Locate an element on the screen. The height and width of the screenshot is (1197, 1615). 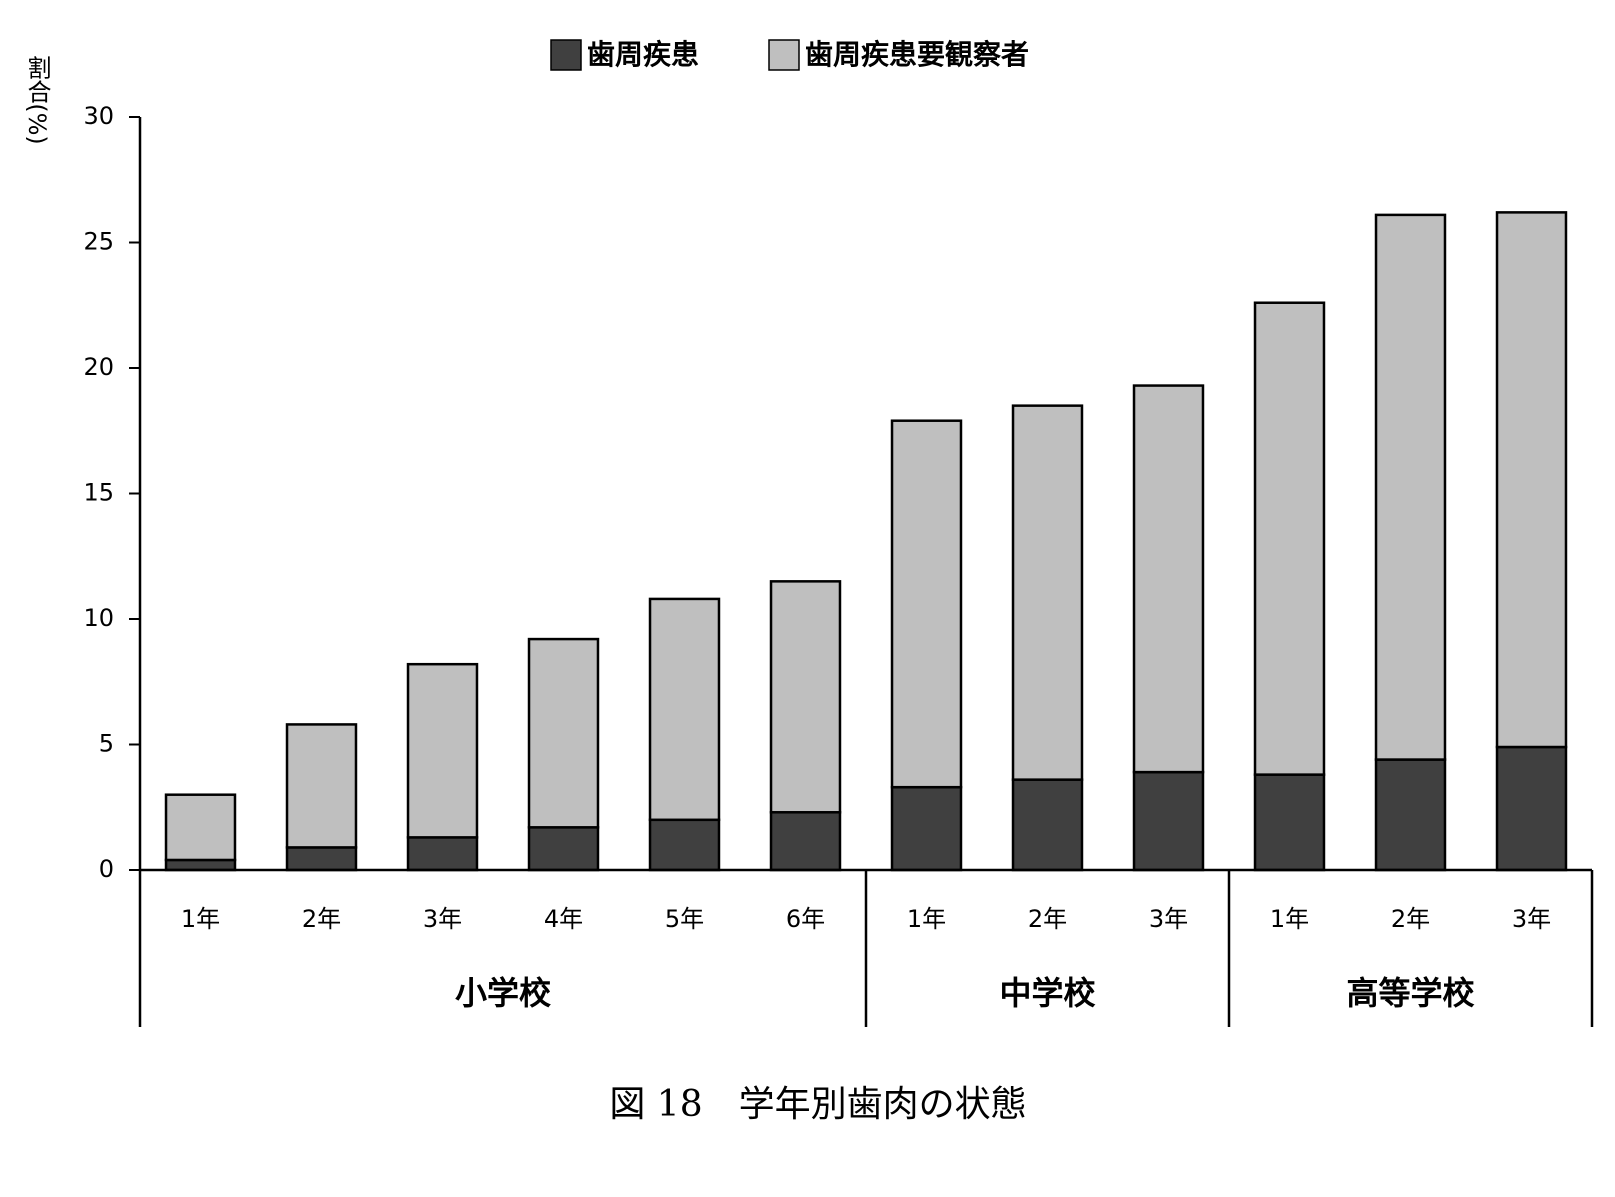
y-tick-label: 30 is located at coordinates (98, 116).